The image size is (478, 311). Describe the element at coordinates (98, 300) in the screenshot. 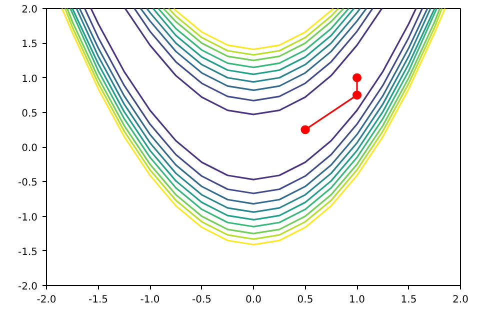

I see `x-tick-label: -1.5` at that location.